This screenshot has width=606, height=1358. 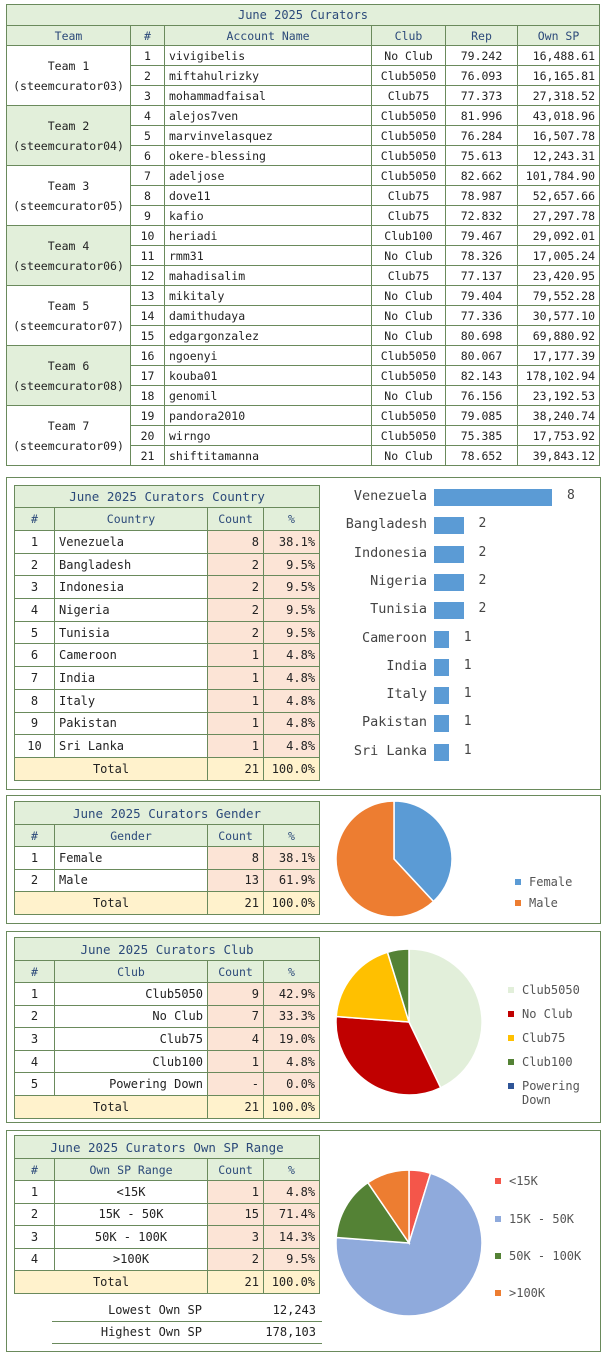 What do you see at coordinates (147, 455) in the screenshot?
I see `row-number: 21` at bounding box center [147, 455].